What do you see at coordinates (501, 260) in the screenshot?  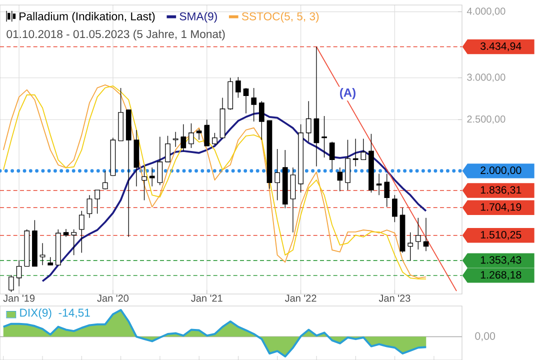 I see `ref-line-label: 1.353,43` at bounding box center [501, 260].